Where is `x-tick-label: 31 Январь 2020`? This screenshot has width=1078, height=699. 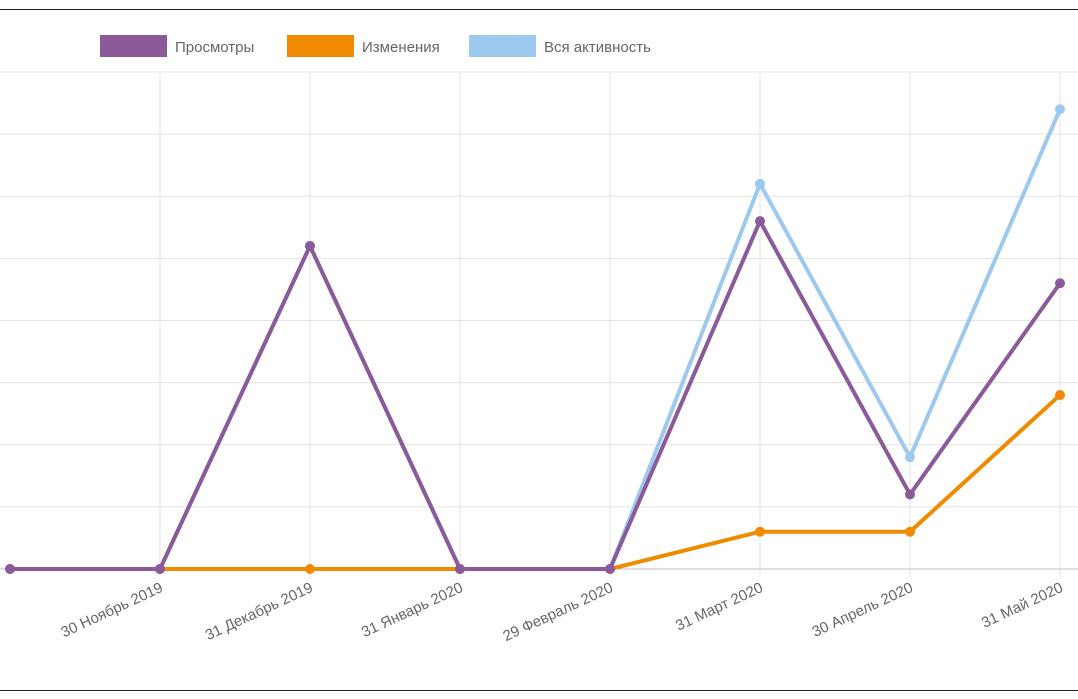
x-tick-label: 31 Январь 2020 is located at coordinates (412, 610).